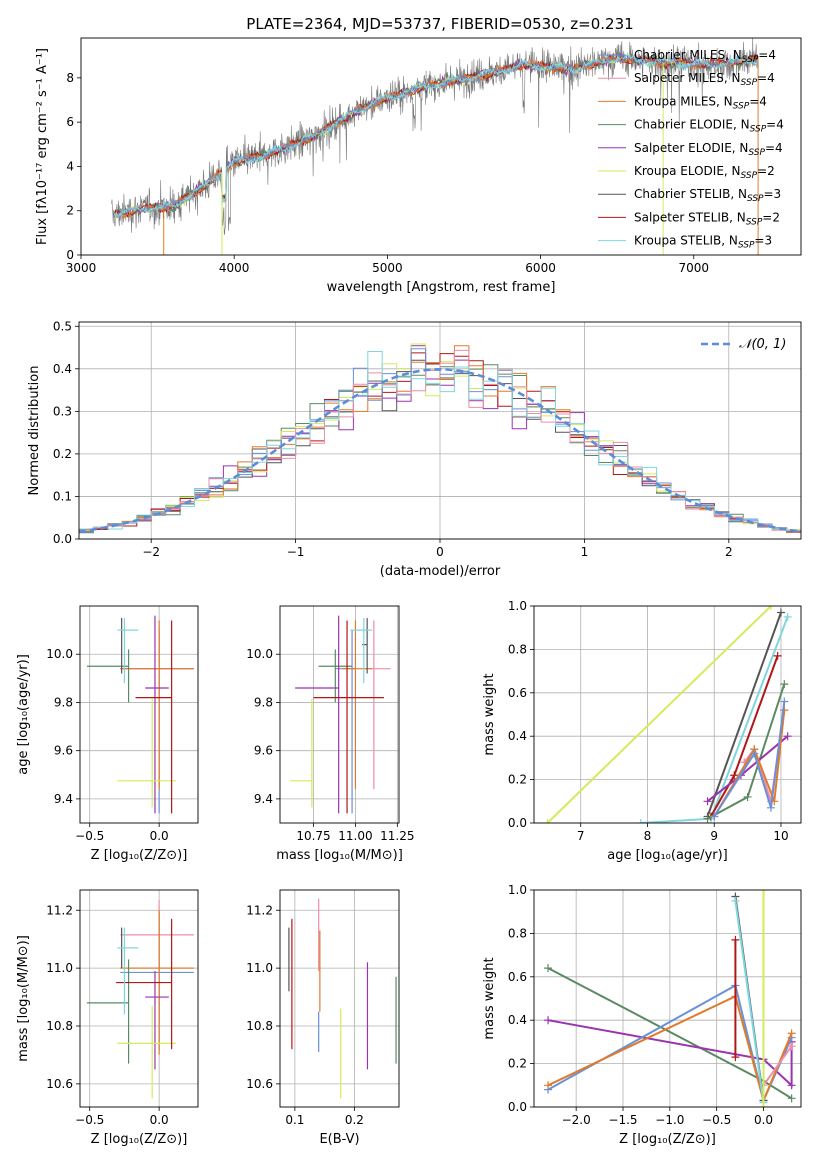 This screenshot has width=819, height=1170. What do you see at coordinates (688, 55) in the screenshot?
I see `legend-label: Chabrier MILES, N` at bounding box center [688, 55].